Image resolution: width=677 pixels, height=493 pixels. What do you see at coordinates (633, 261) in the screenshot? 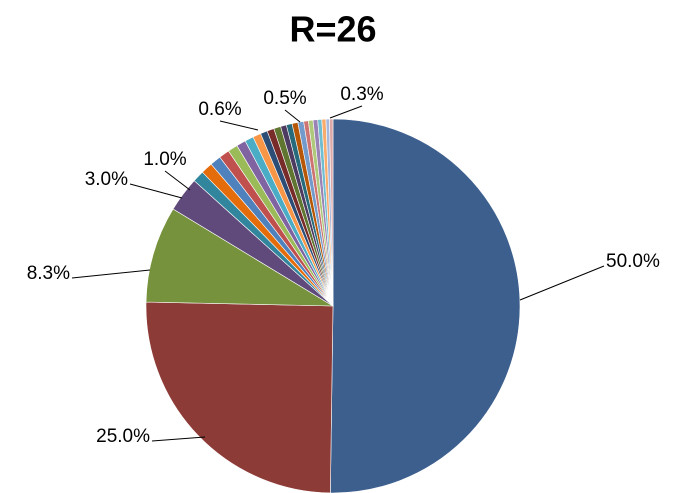
I see `data-label: 50.0%` at bounding box center [633, 261].